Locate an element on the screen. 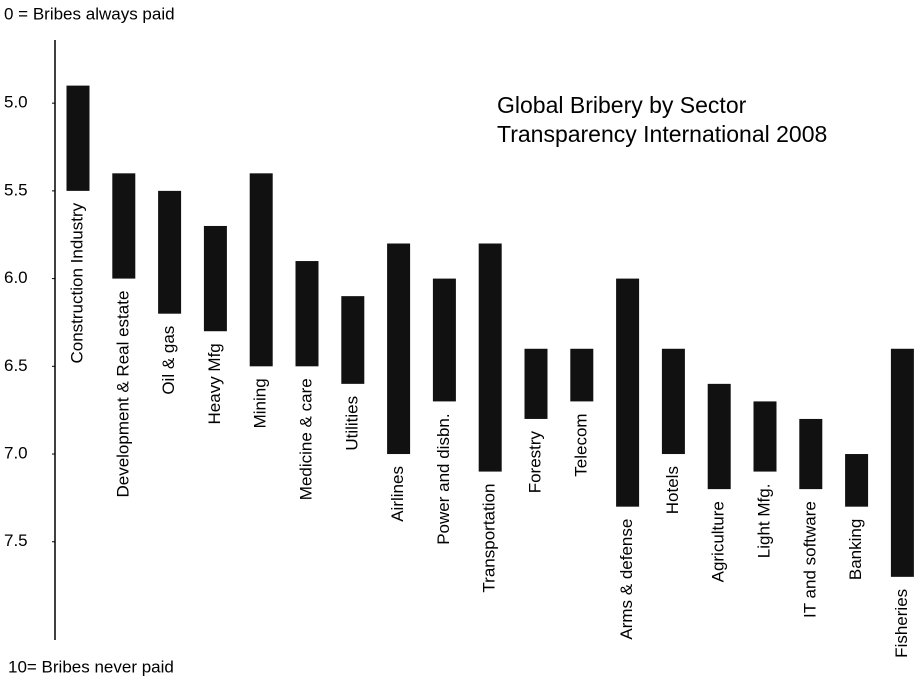  category-label: Development & Real estate is located at coordinates (122, 394).